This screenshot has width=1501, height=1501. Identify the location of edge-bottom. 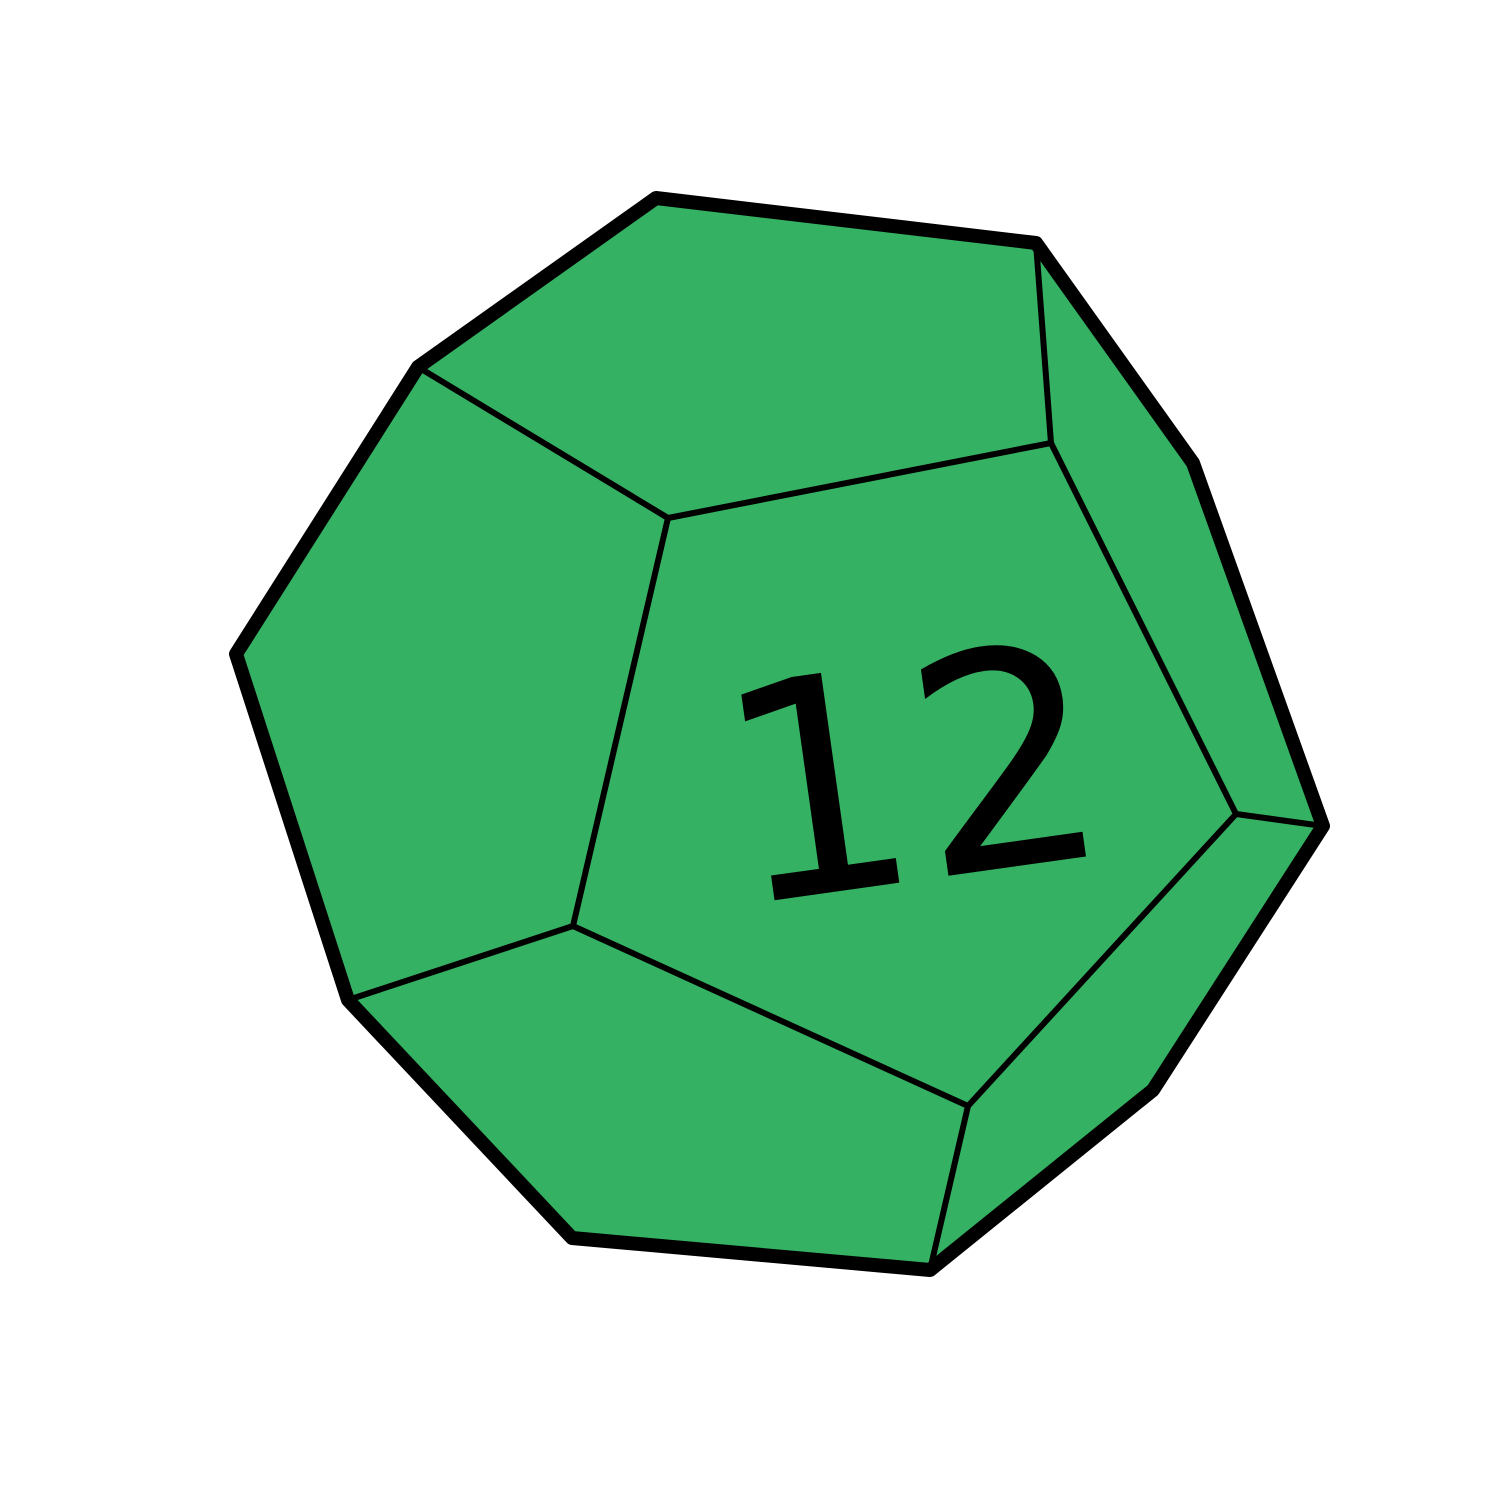
(949, 1188).